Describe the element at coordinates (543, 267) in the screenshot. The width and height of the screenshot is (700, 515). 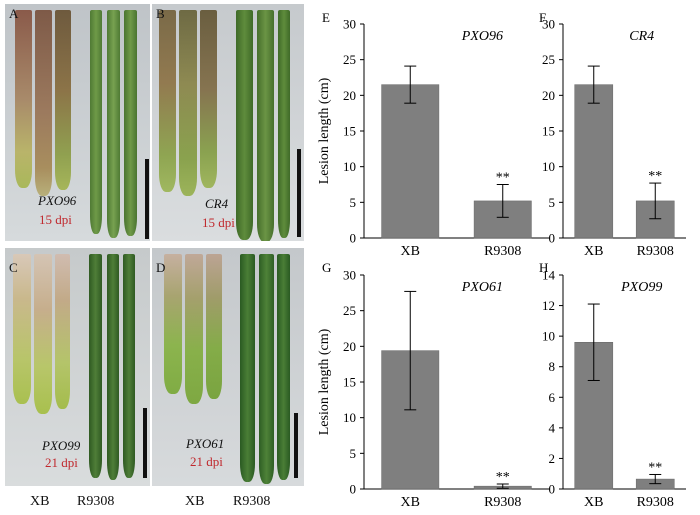
I see `panel-letter: H` at that location.